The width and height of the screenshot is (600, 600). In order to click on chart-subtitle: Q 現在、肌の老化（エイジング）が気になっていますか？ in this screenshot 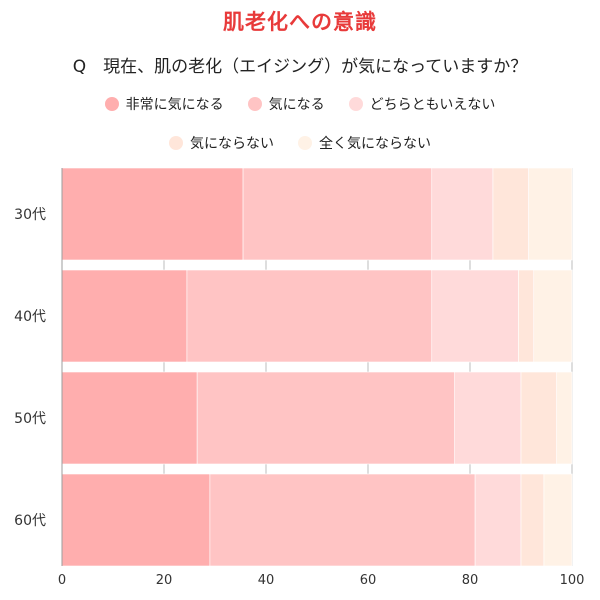, I will do `click(300, 67)`.